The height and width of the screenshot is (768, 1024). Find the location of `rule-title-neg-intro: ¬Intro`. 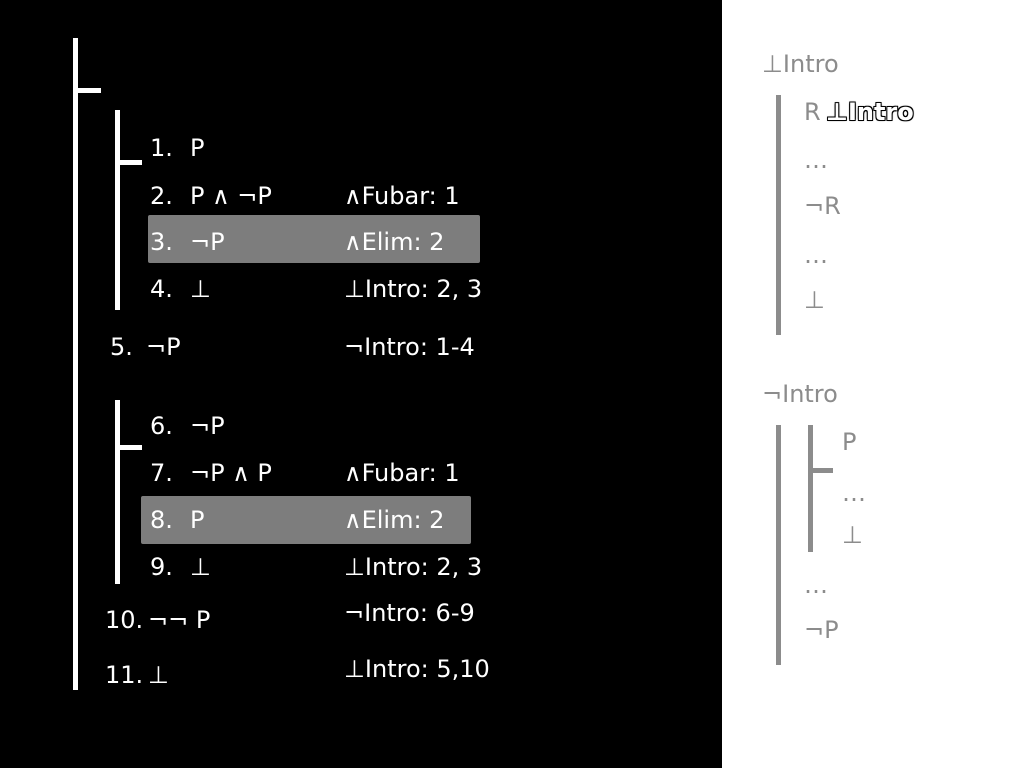

rule-title-neg-intro: ¬Intro is located at coordinates (800, 394).